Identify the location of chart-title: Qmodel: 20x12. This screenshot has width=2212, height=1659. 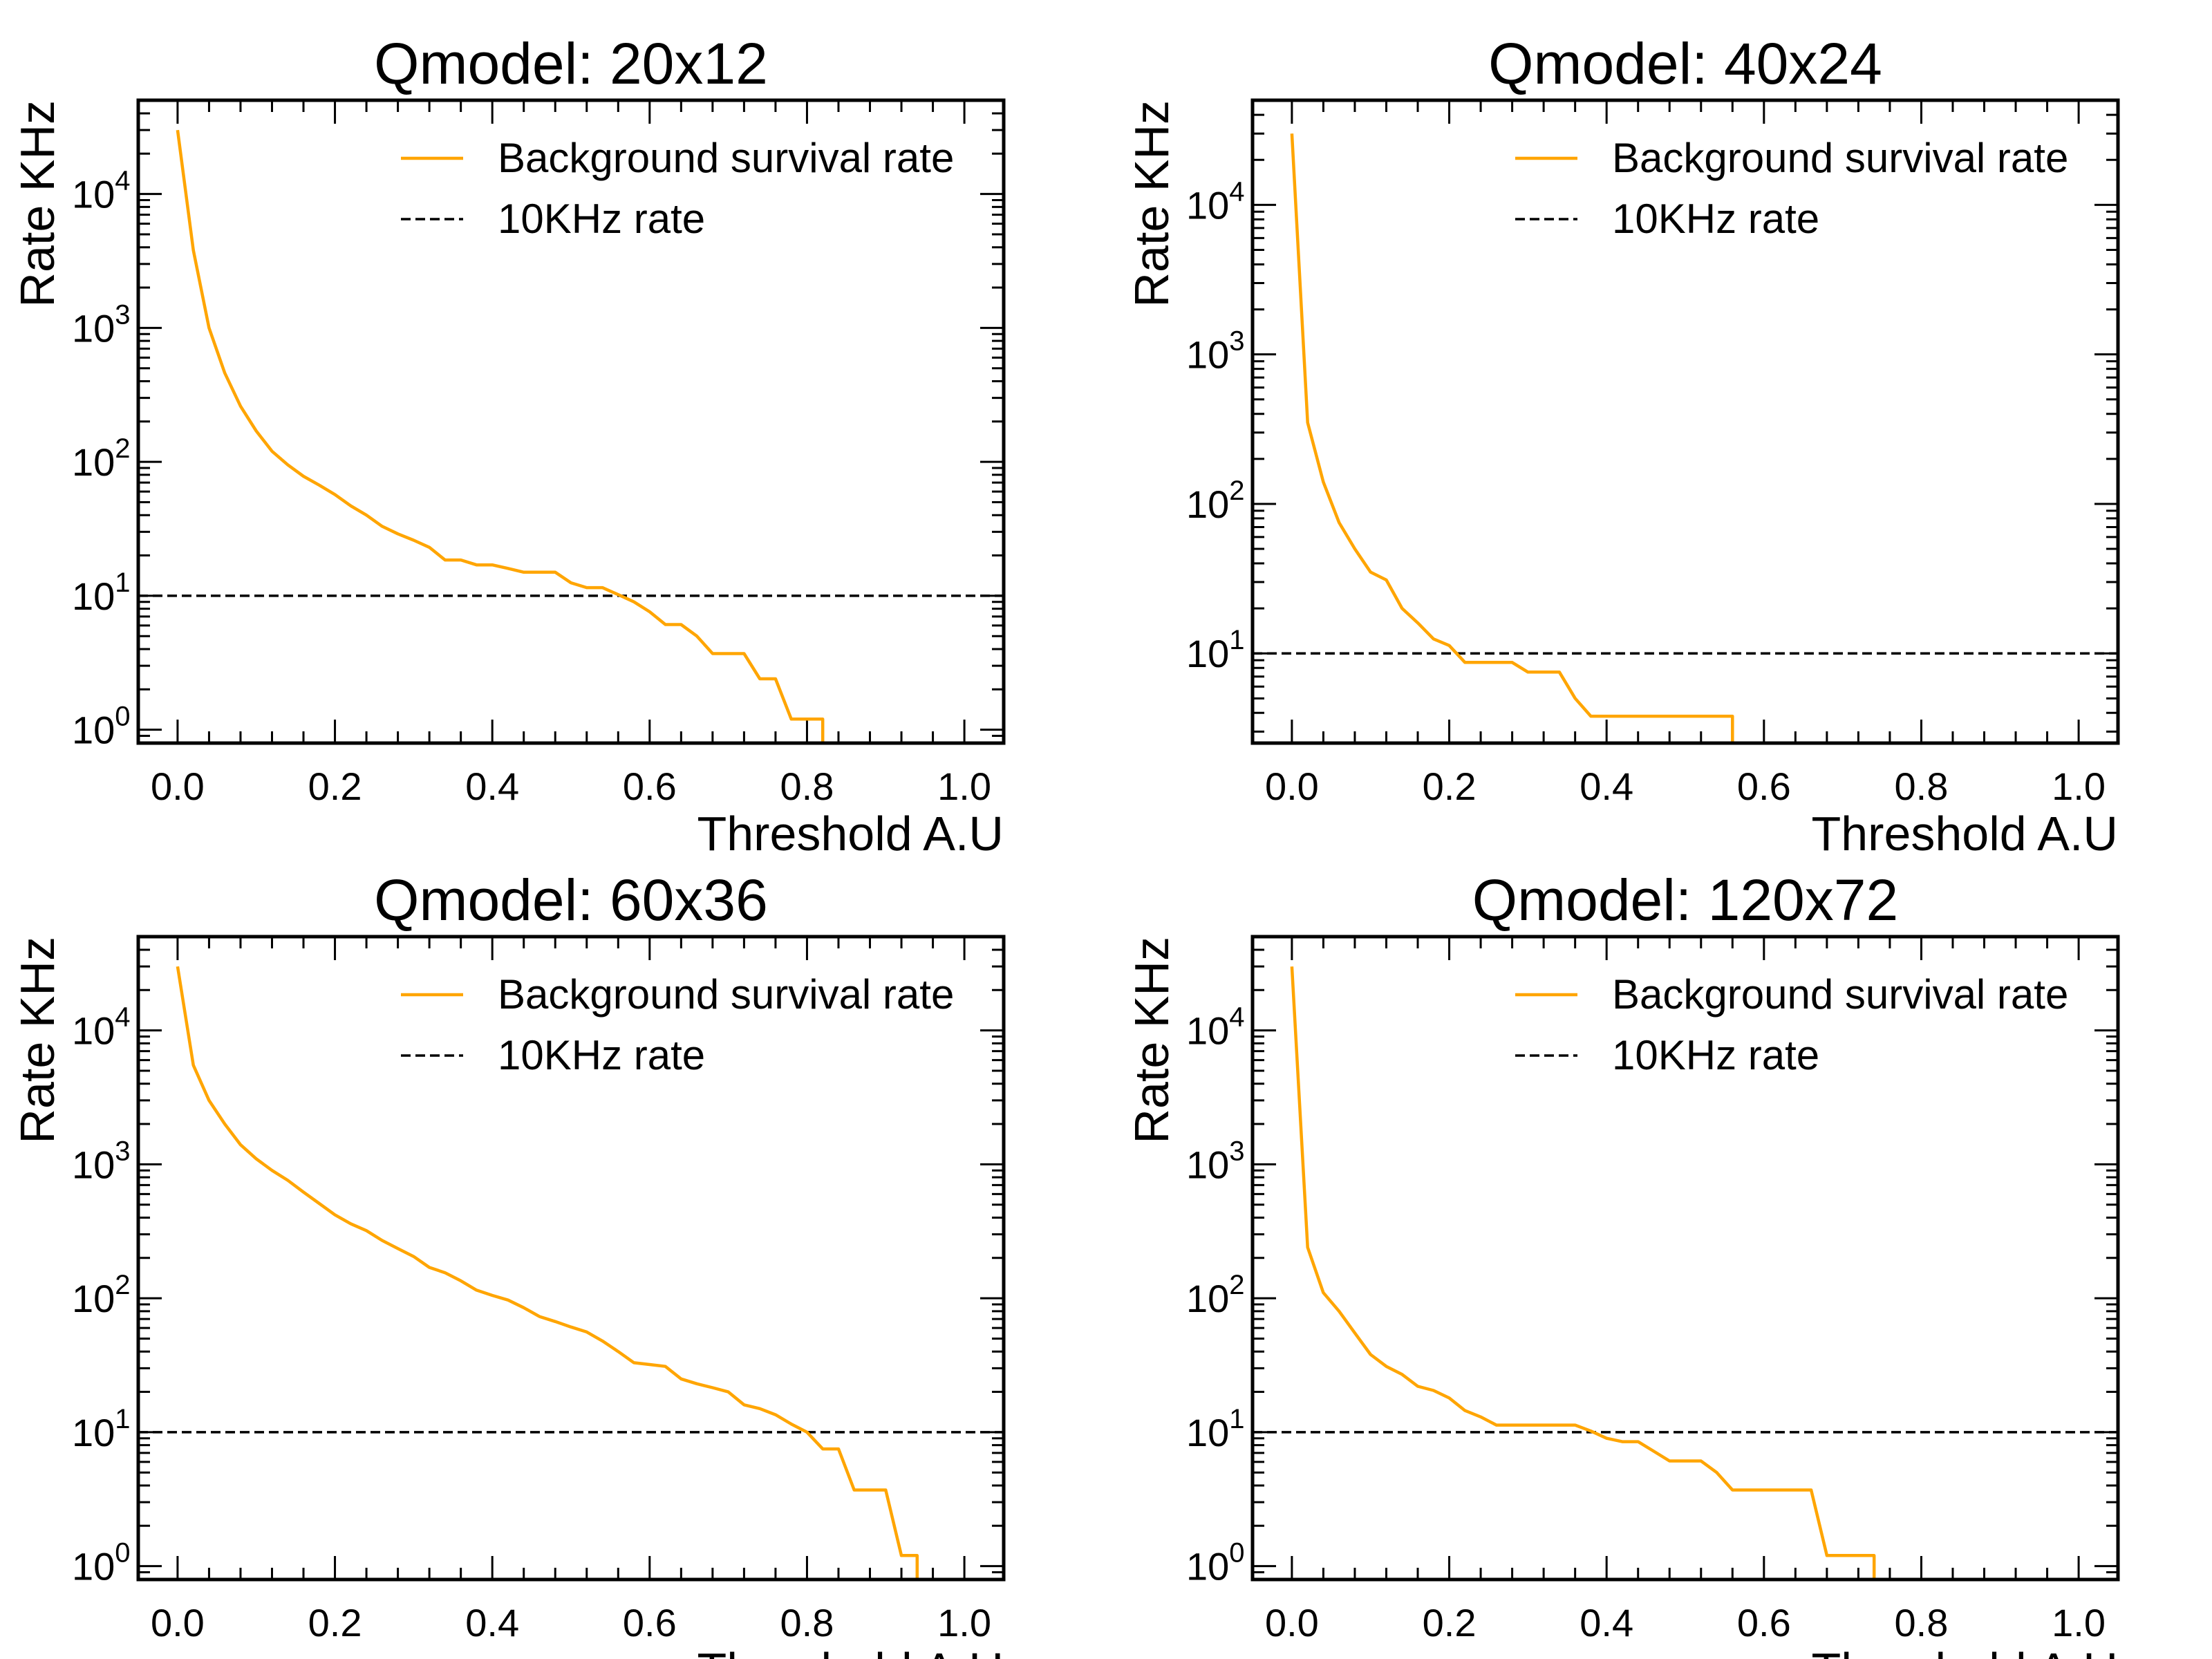
(571, 63).